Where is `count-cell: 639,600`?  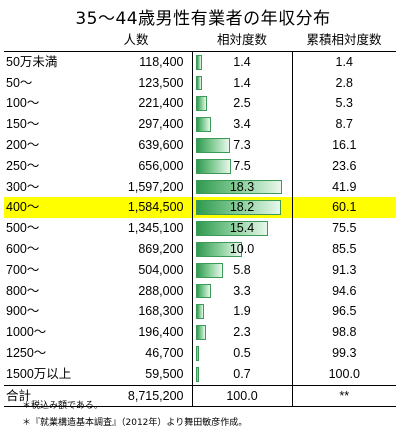 count-cell: 639,600 is located at coordinates (161, 144).